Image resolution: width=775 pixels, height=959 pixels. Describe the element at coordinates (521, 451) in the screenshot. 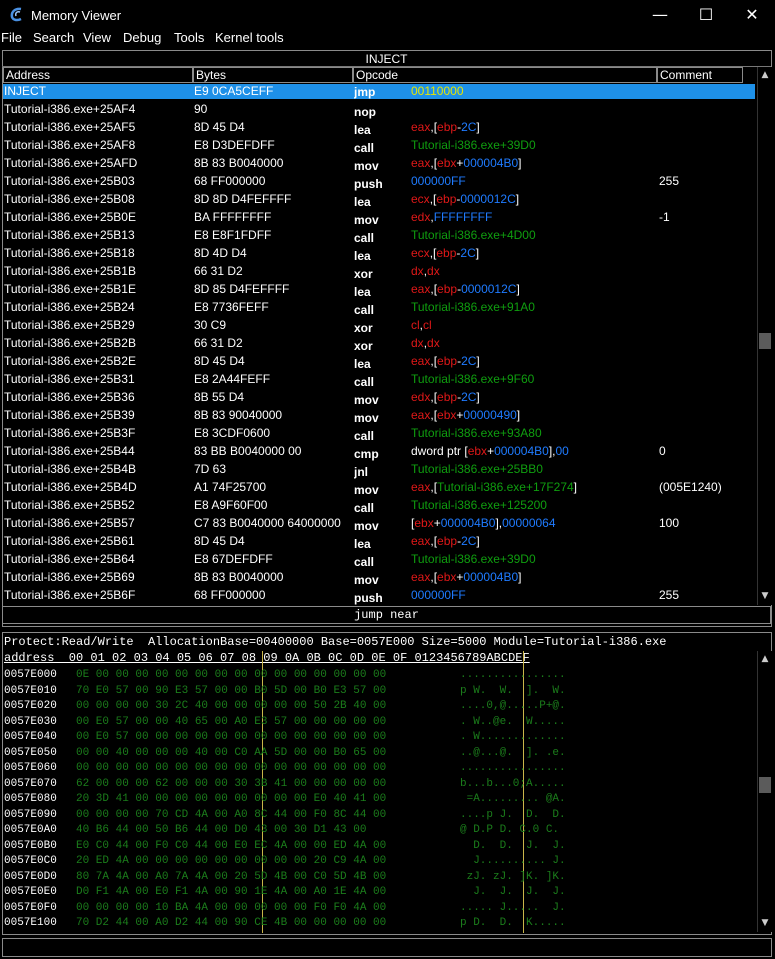

I see `operand-token: 000004B0` at that location.